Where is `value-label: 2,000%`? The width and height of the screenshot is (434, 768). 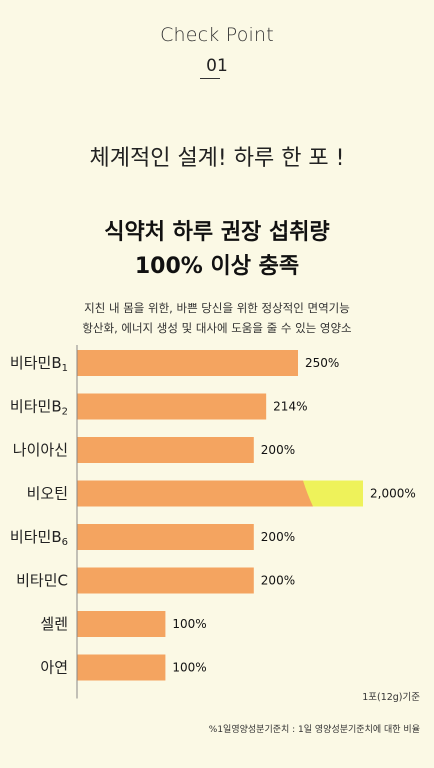
value-label: 2,000% is located at coordinates (393, 494).